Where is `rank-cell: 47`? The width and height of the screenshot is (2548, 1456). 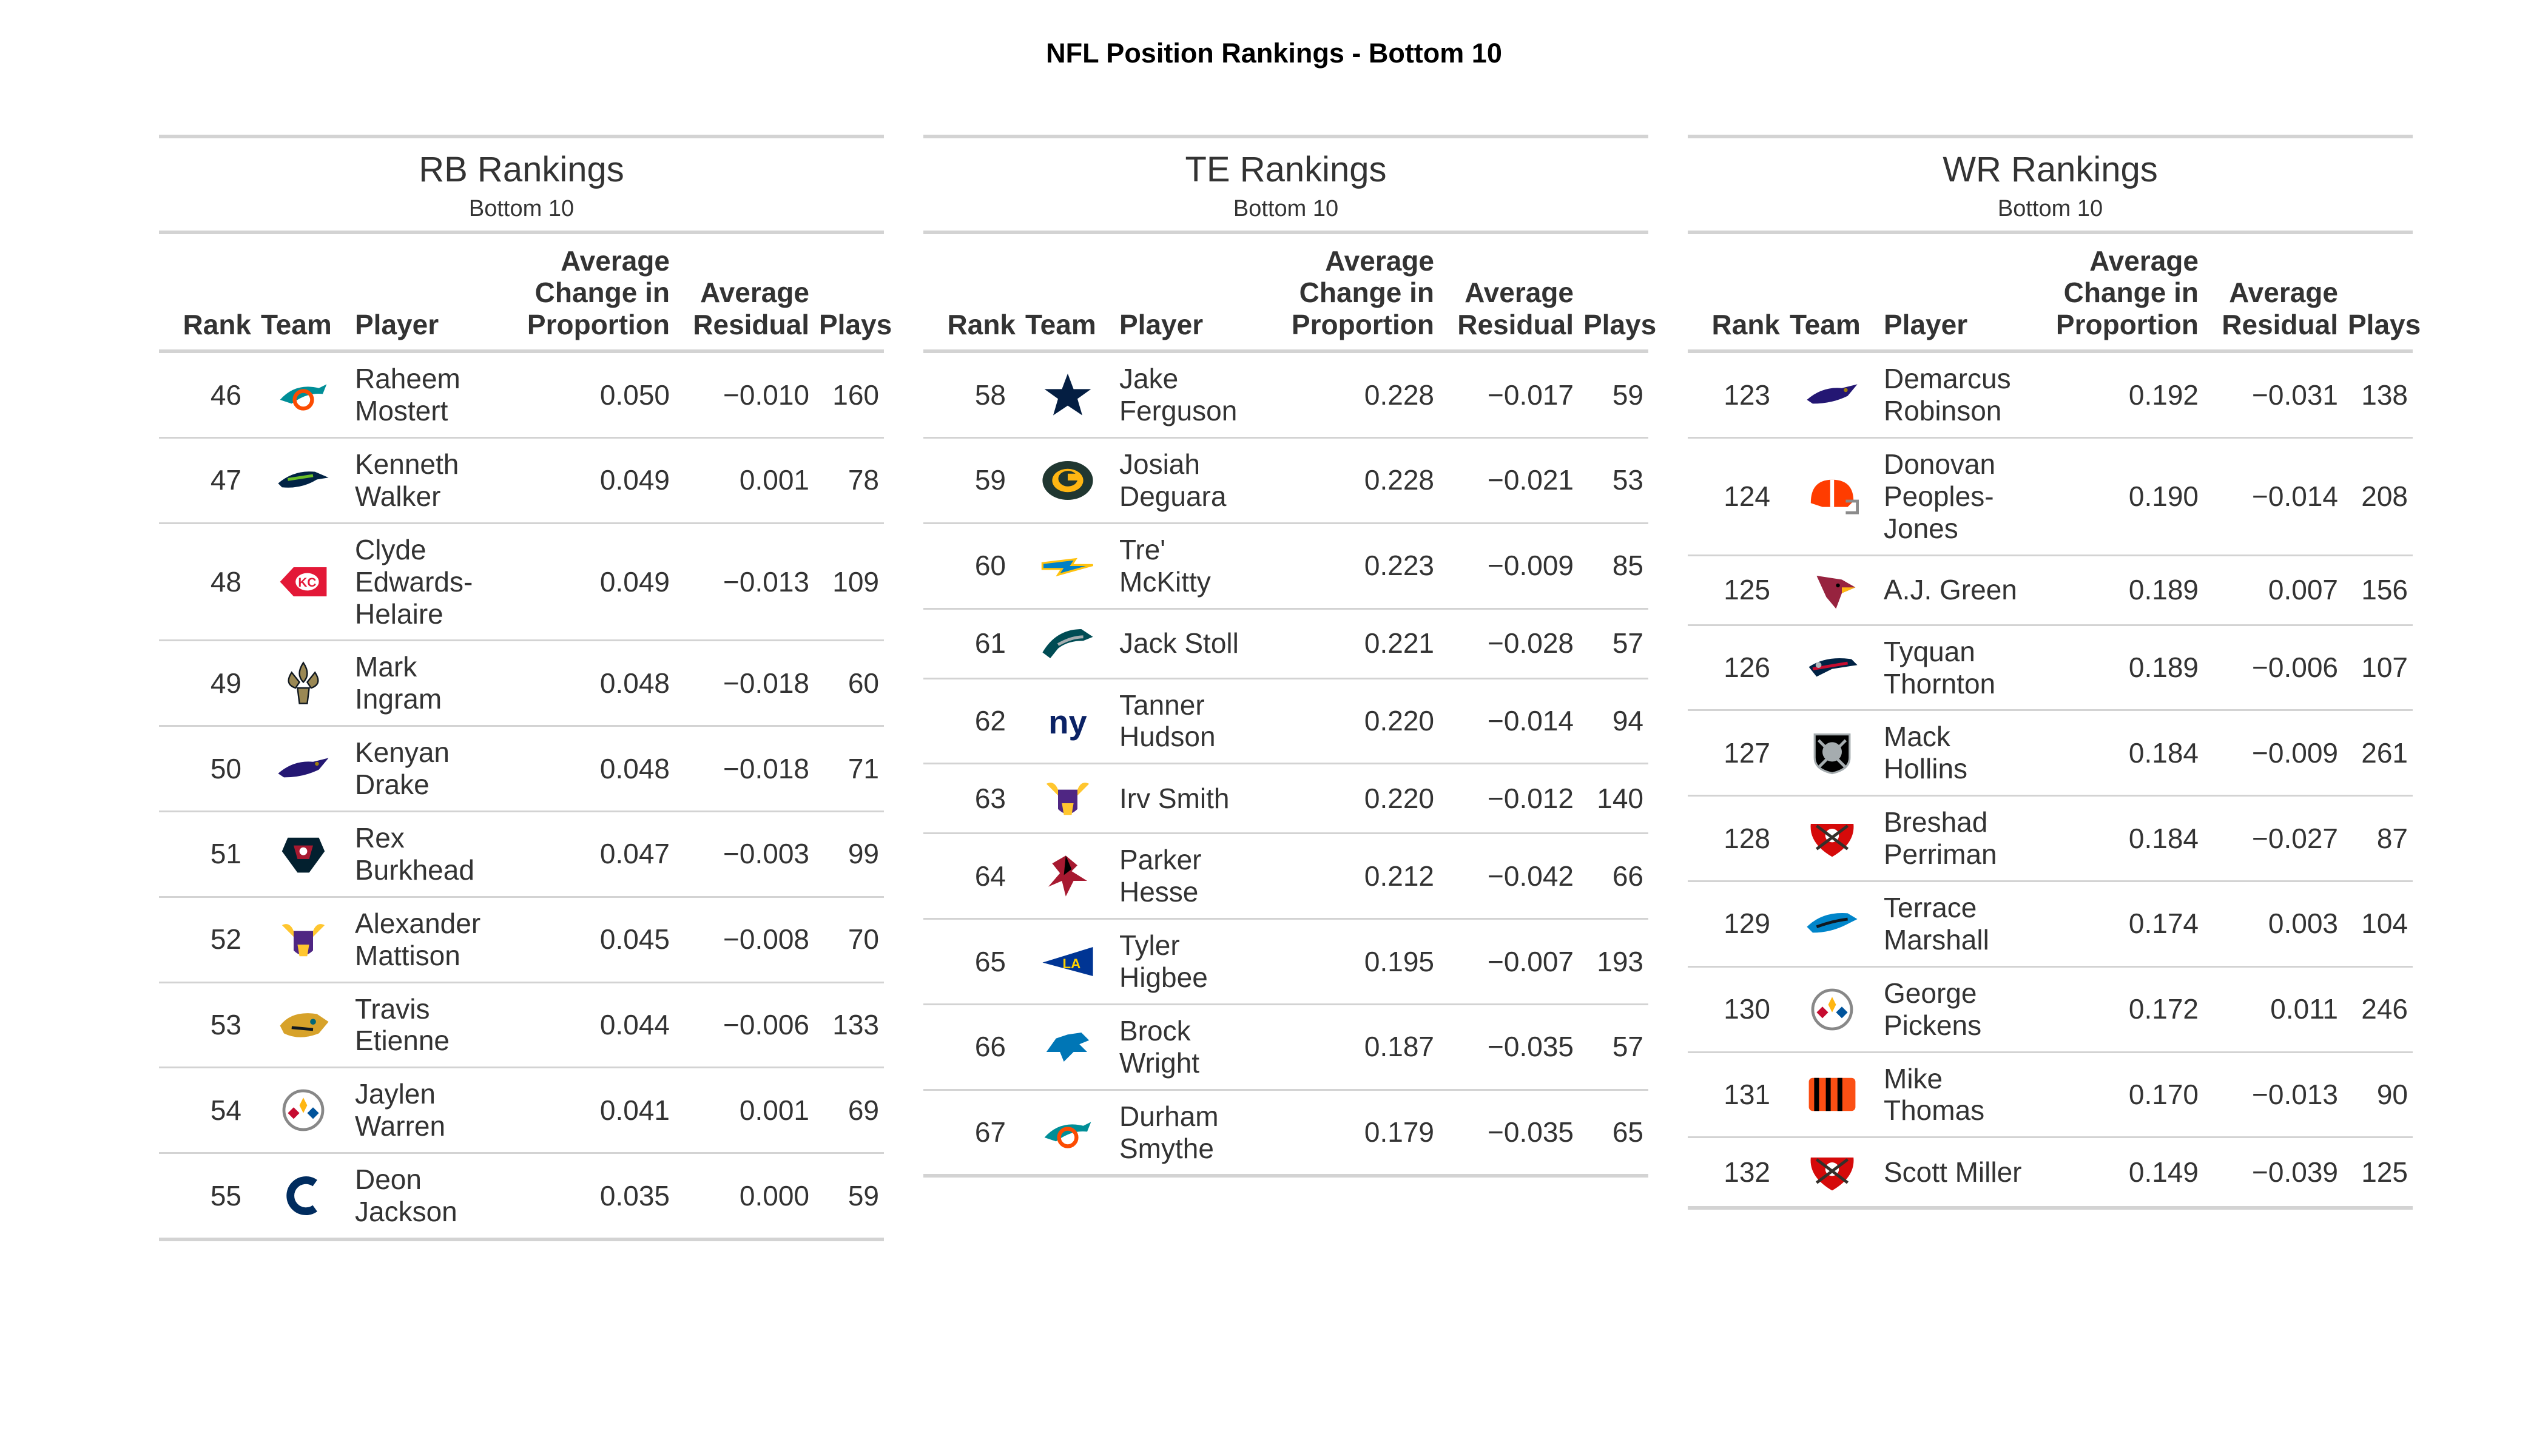 rank-cell: 47 is located at coordinates (207, 480).